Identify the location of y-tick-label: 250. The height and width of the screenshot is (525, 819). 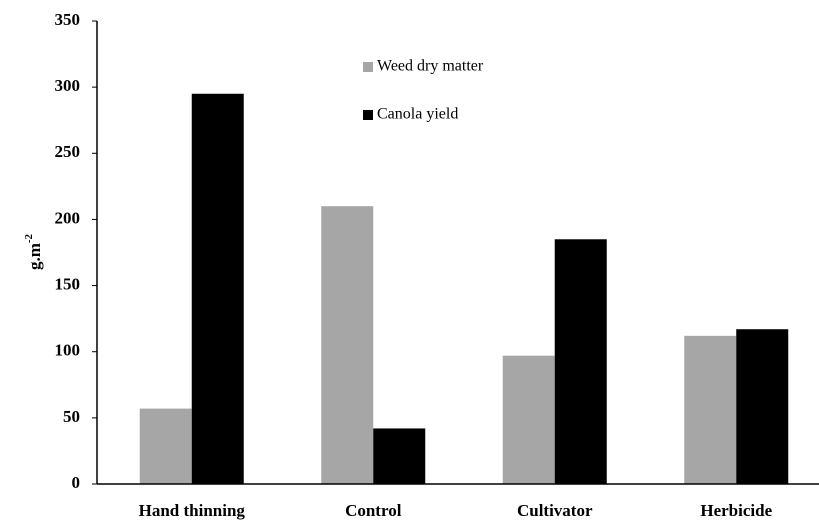
(68, 151).